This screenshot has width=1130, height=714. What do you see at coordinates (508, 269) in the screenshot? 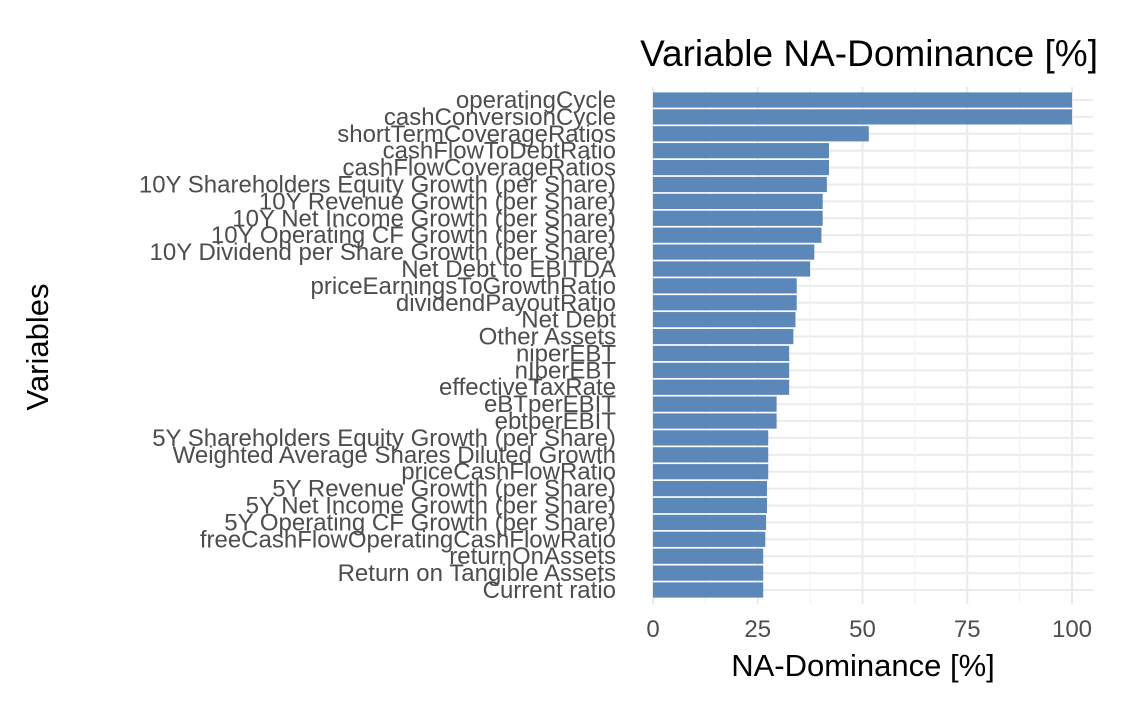
I see `y-tick-label: Net Debt to EBITDA` at bounding box center [508, 269].